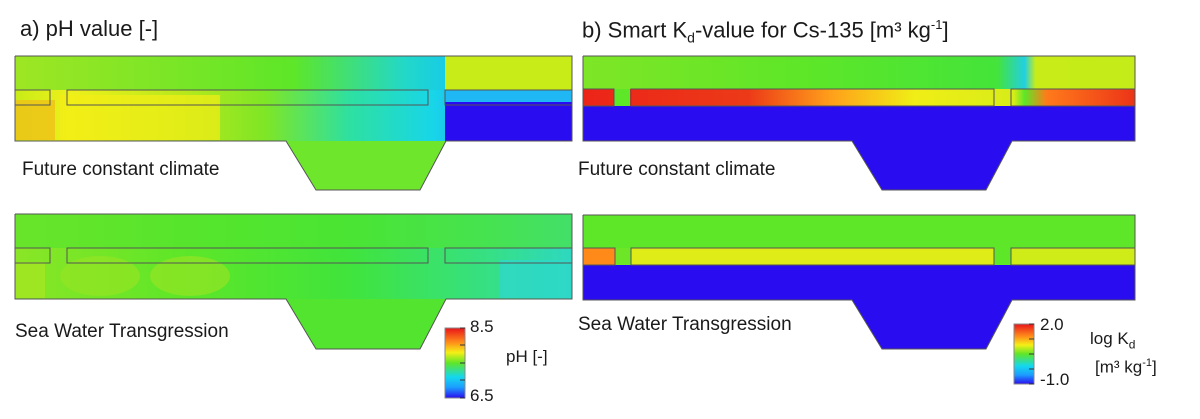 The height and width of the screenshot is (419, 1200). I want to click on panel-b-title-prefix: b) Smart K, so click(635, 30).